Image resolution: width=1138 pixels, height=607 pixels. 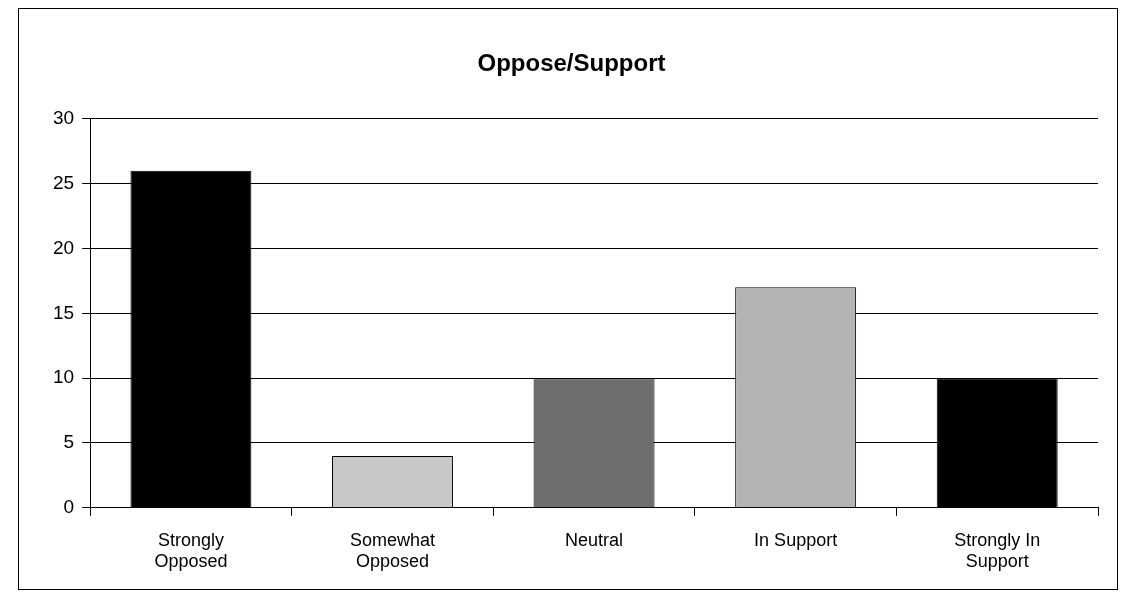 I want to click on y-tick-label: 10, so click(x=63, y=377).